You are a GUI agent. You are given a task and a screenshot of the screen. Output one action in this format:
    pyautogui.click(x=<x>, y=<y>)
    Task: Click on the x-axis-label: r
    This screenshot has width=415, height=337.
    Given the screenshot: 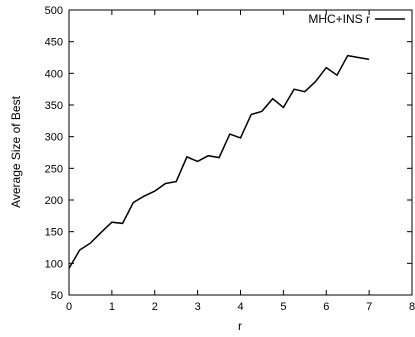 What is the action you would take?
    pyautogui.click(x=240, y=326)
    